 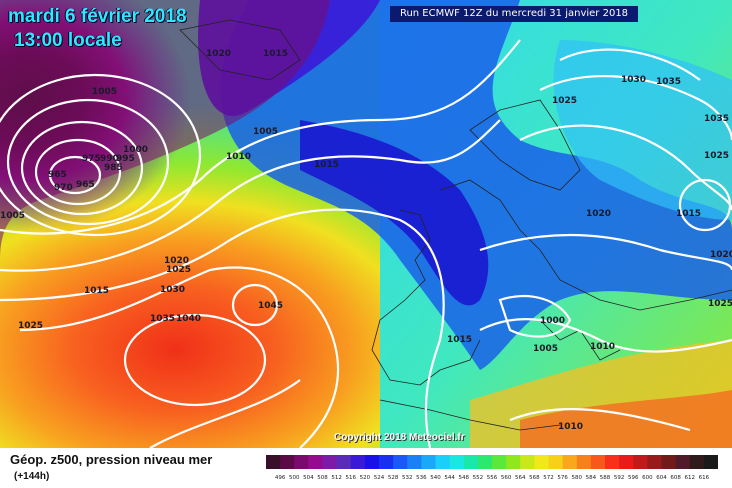 What do you see at coordinates (421, 478) in the screenshot?
I see `legend-value: 536` at bounding box center [421, 478].